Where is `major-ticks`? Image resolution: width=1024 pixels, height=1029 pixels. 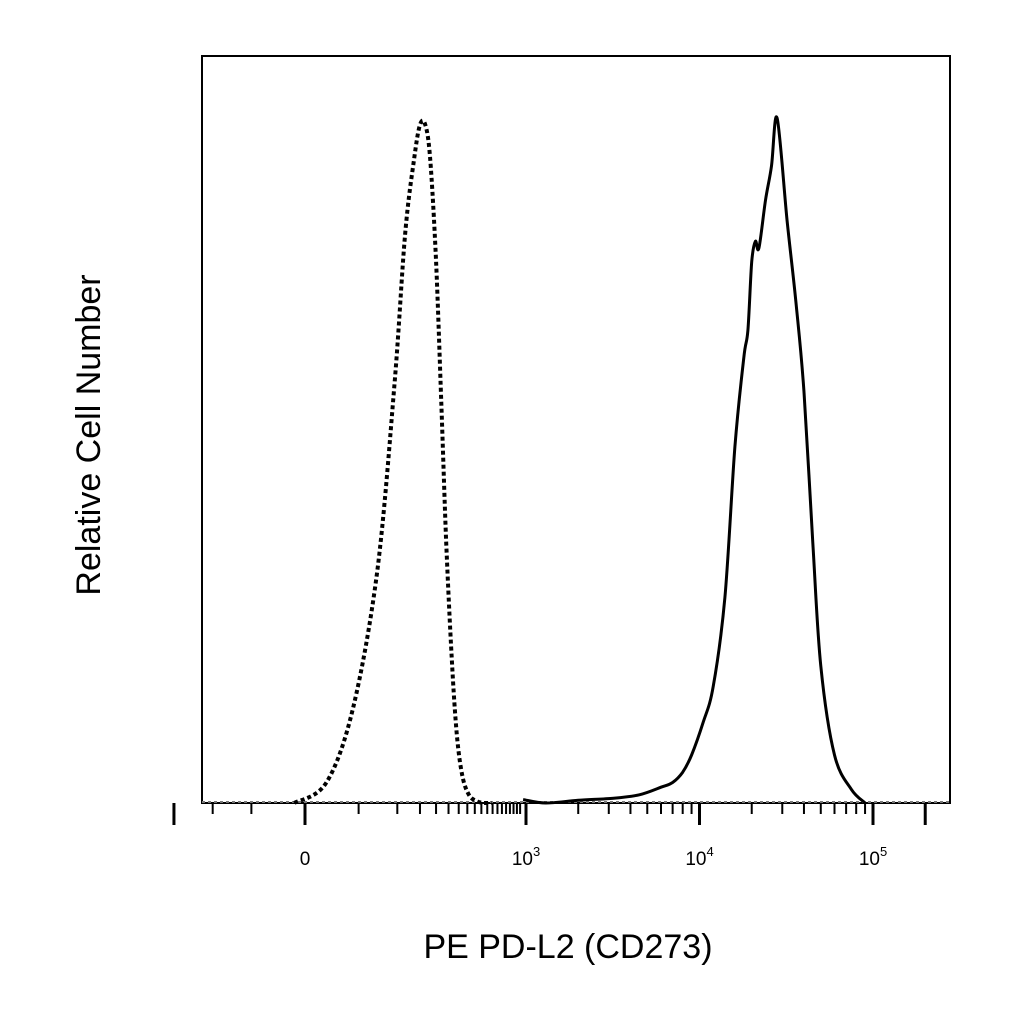
major-ticks is located at coordinates (549, 814).